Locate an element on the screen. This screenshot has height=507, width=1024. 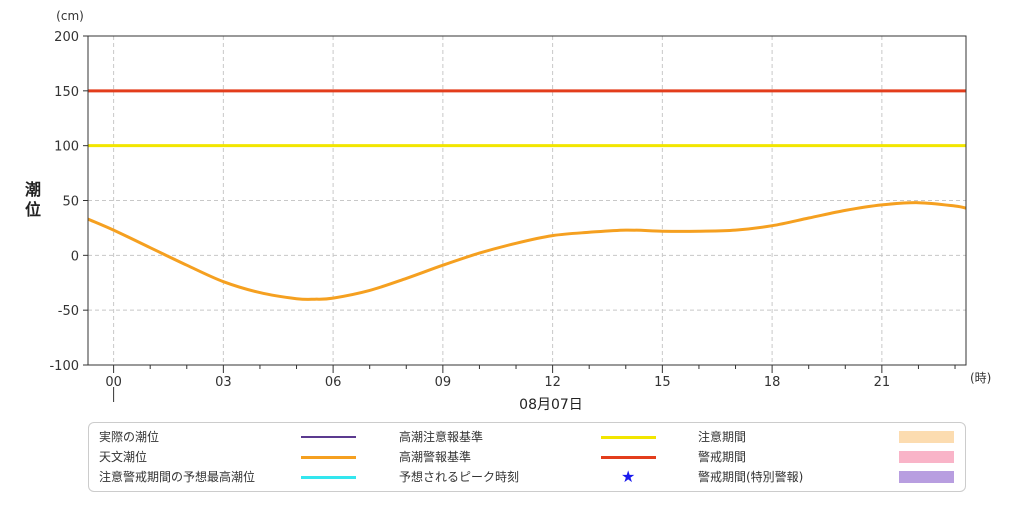
y-axis-ticks: 200 150 100 50 0 -50 -100 is located at coordinates (68, 202).